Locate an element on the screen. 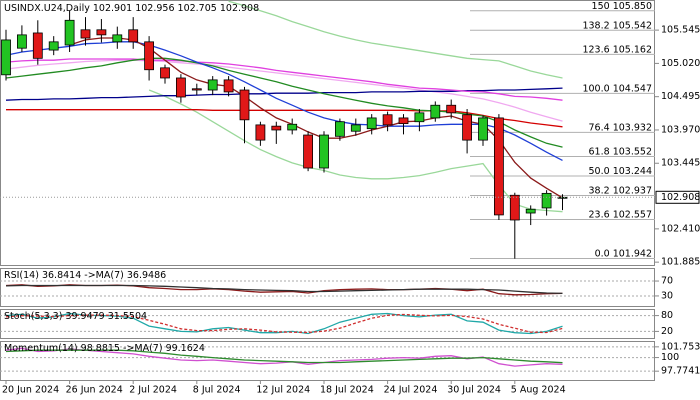  fib-price: 105.542 is located at coordinates (632, 25).